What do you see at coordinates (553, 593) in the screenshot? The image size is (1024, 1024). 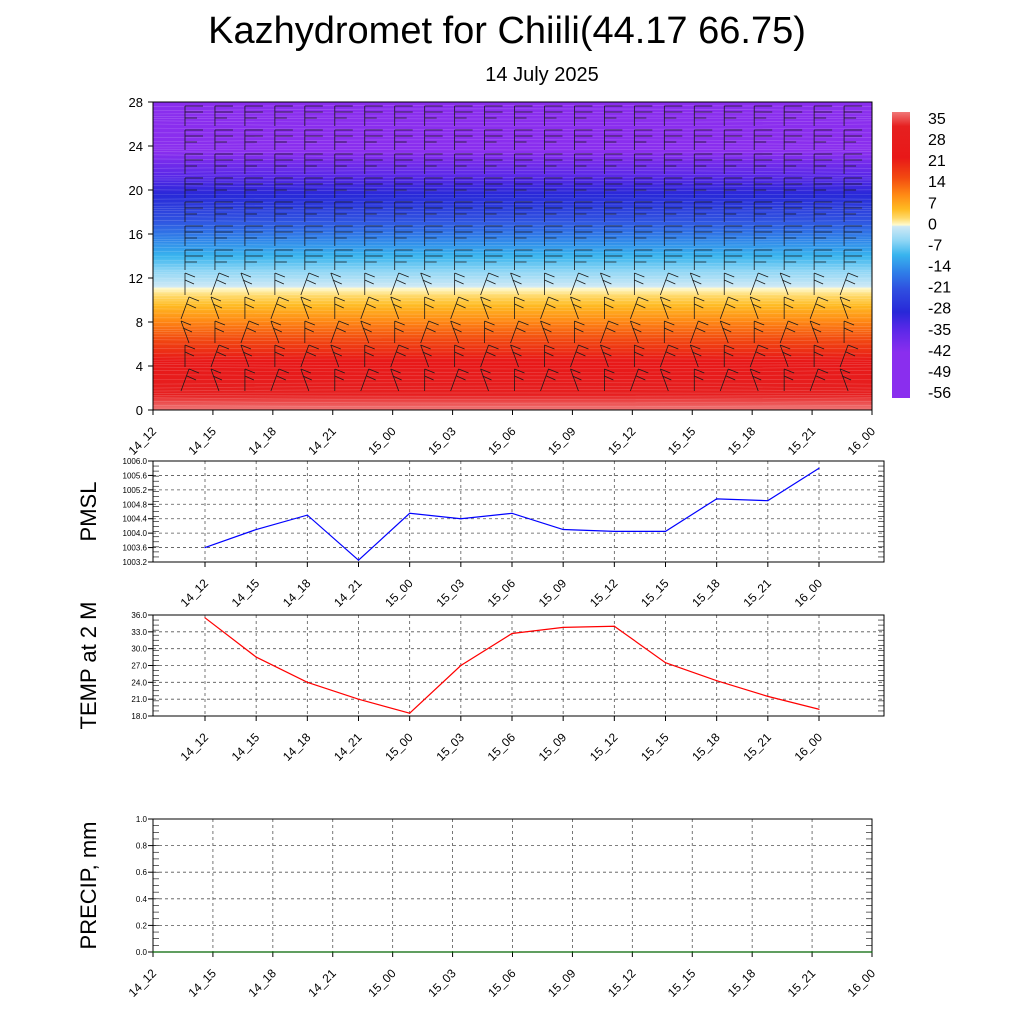 I see `x-tick-label: 15_09` at bounding box center [553, 593].